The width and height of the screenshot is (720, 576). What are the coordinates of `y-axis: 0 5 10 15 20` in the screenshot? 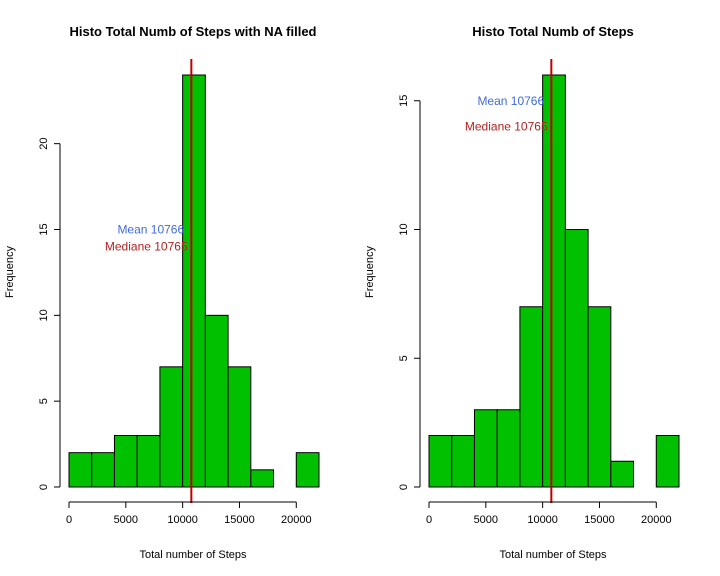 It's located at (49, 314).